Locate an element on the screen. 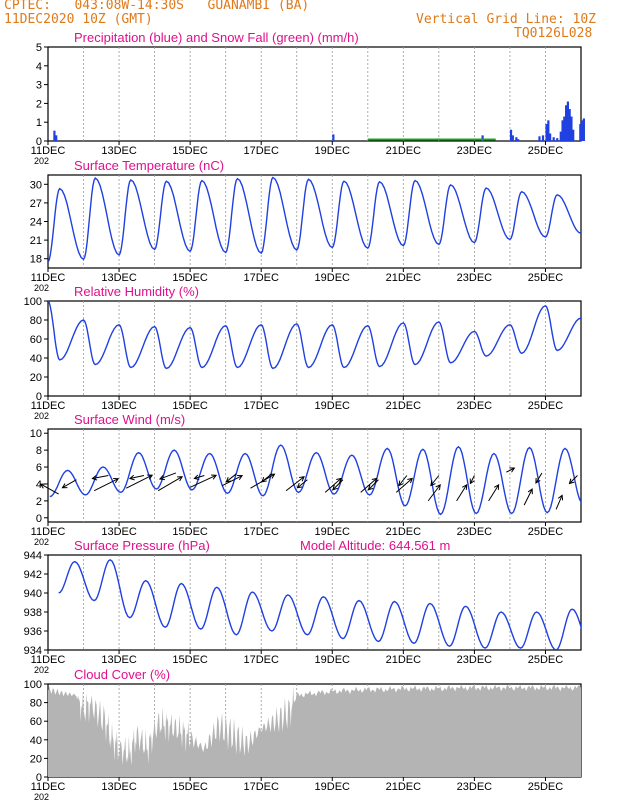  series-line-pres is located at coordinates (319, 604).